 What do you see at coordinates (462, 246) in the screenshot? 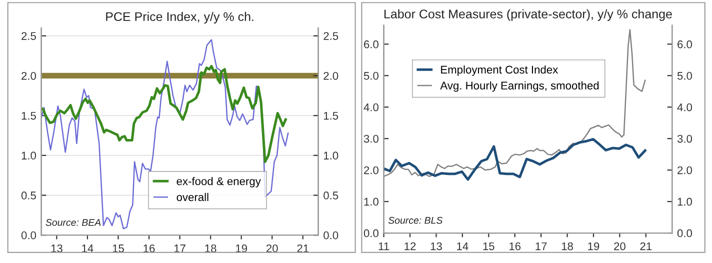
I see `x-tick-label: 14` at bounding box center [462, 246].